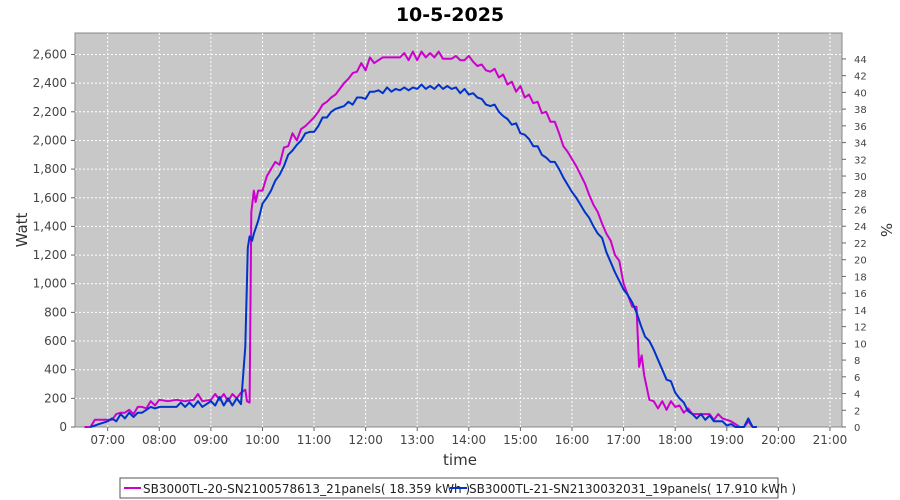 Image resolution: width=900 pixels, height=500 pixels. I want to click on x-tick-label: 15:00, so click(520, 440).